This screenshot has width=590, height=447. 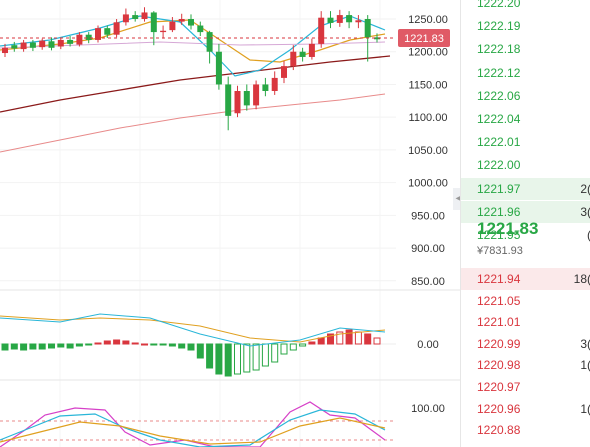 I want to click on bid-row: 1221.94 18(, so click(x=525, y=279).